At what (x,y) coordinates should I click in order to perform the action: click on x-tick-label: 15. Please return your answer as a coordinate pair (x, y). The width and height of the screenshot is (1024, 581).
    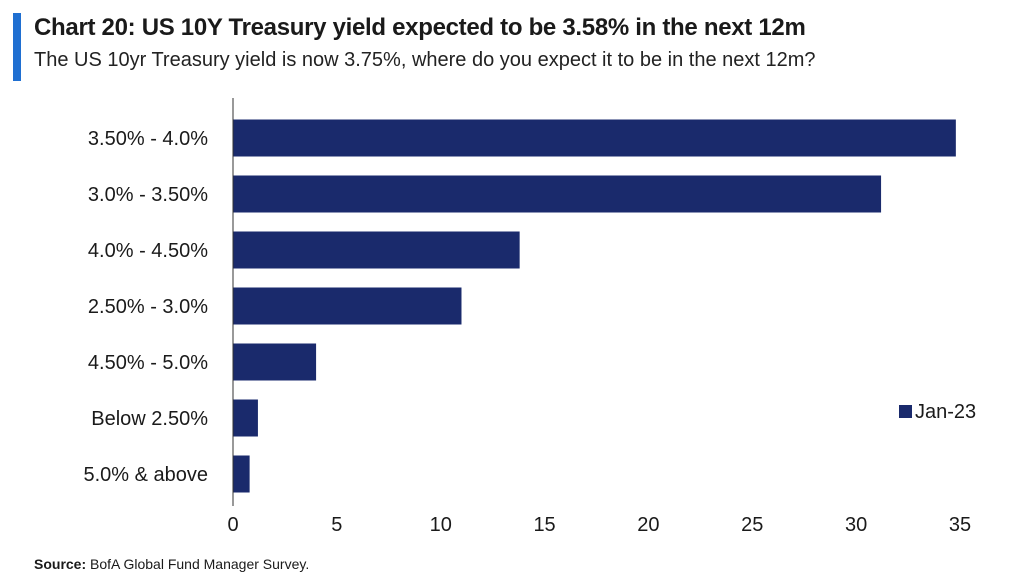
    Looking at the image, I should click on (544, 525).